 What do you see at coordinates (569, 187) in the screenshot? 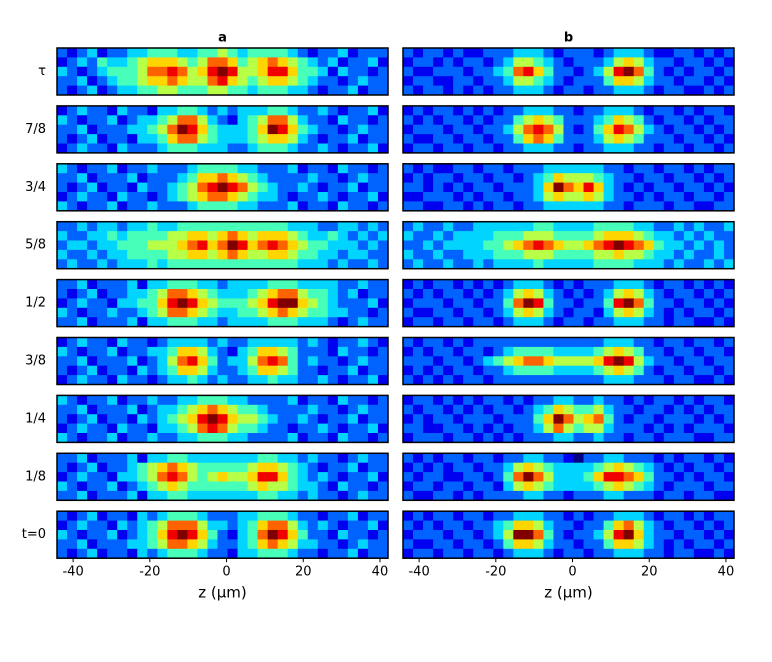
I see `heatmap-panel` at bounding box center [569, 187].